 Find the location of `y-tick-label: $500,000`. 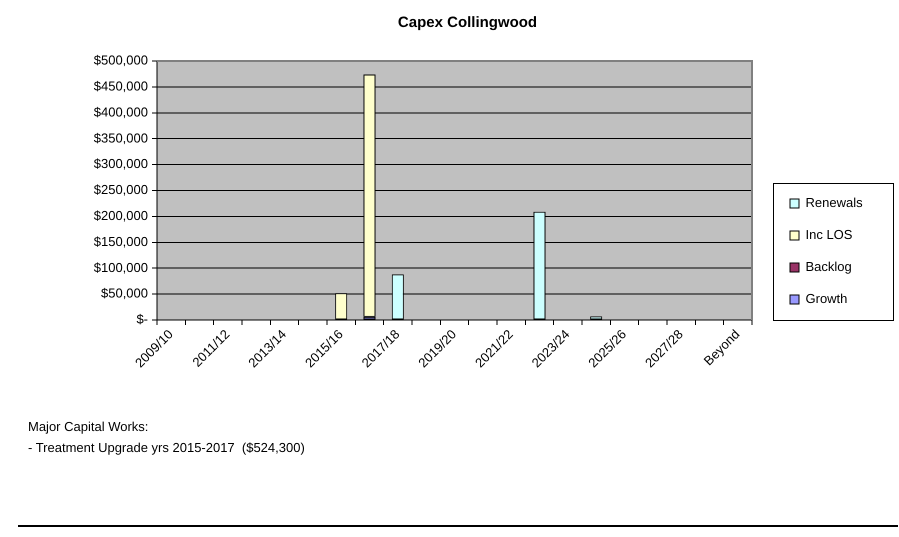

y-tick-label: $500,000 is located at coordinates (121, 60).